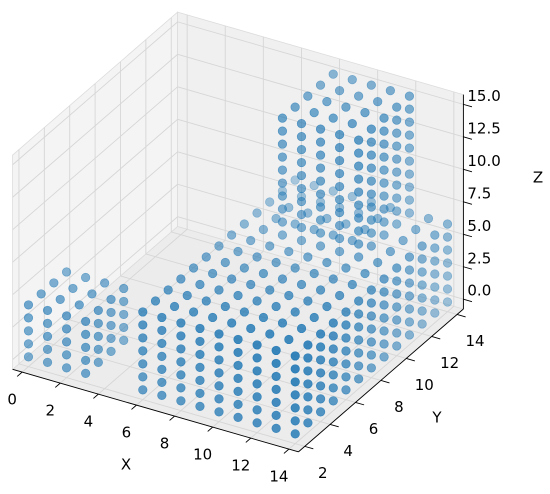 This screenshot has height=494, width=550. Describe the element at coordinates (126, 465) in the screenshot. I see `x-axis-label: X` at that location.